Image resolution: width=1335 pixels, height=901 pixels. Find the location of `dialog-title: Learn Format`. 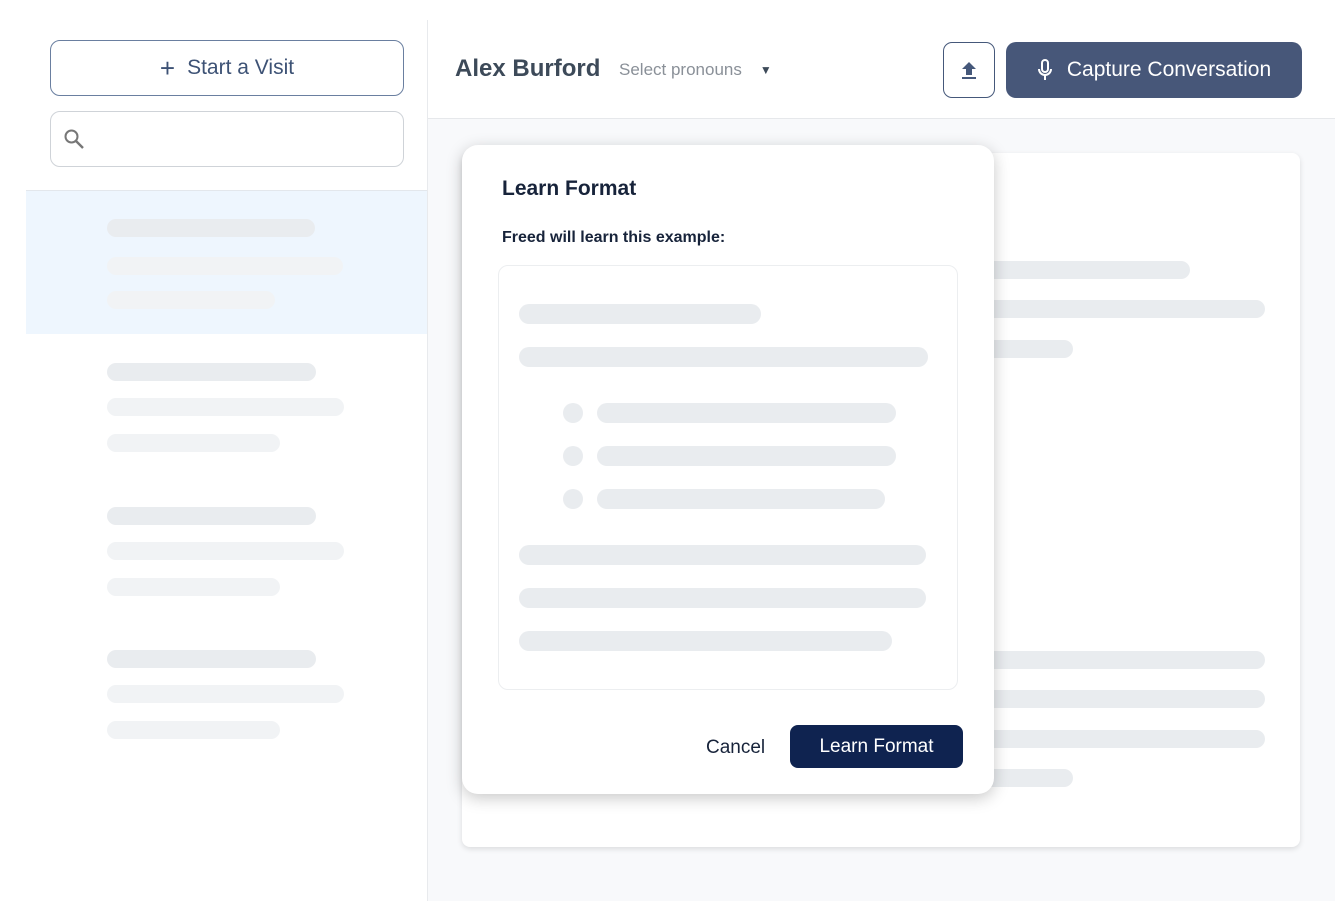

dialog-title: Learn Format is located at coordinates (569, 188).